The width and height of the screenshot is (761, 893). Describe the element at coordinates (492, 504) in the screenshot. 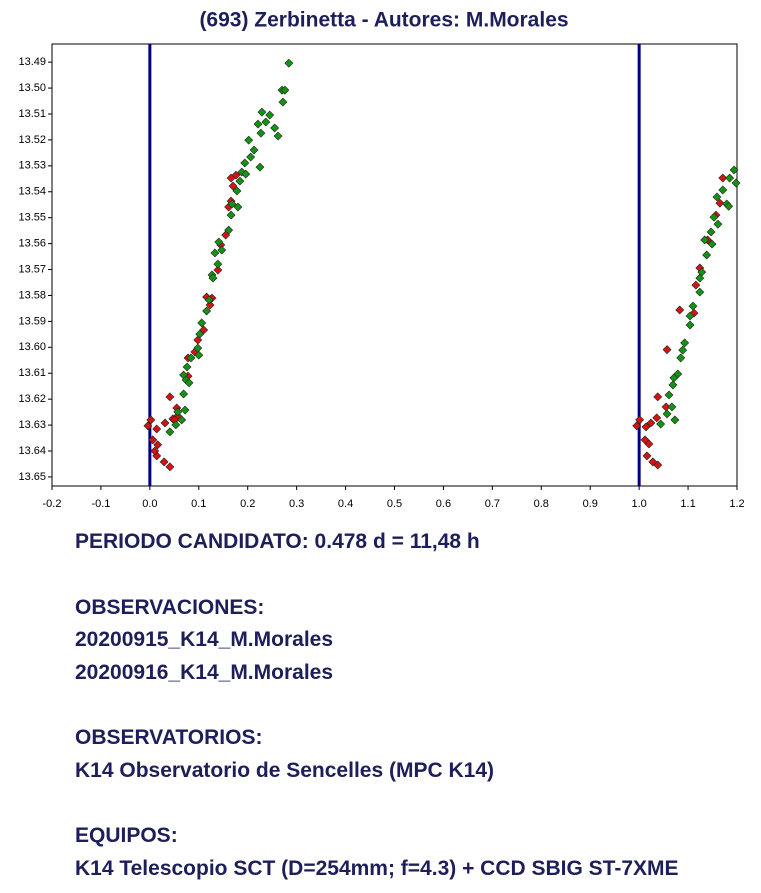

I see `x-tick-label: 0.7` at that location.